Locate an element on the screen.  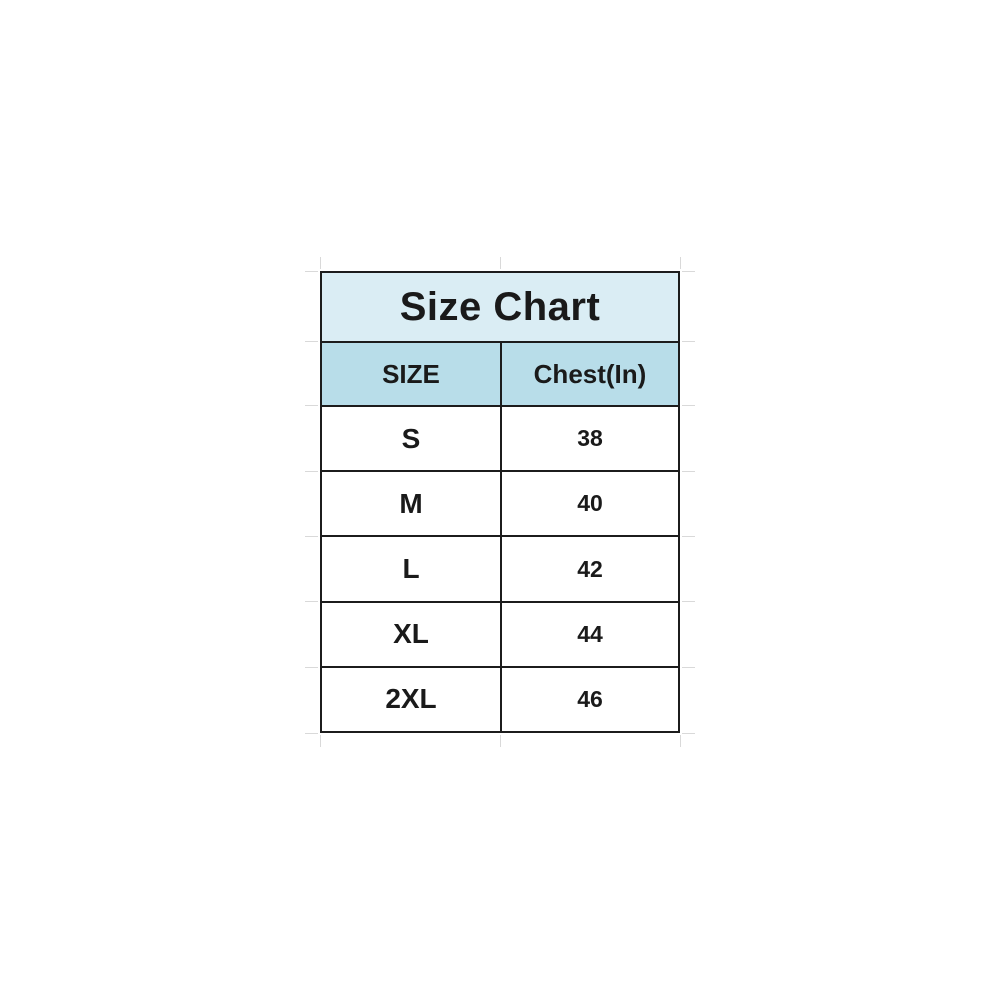
table-body: S 38 M 40 L 42 XL 44 2XL 46 is located at coordinates (500, 568).